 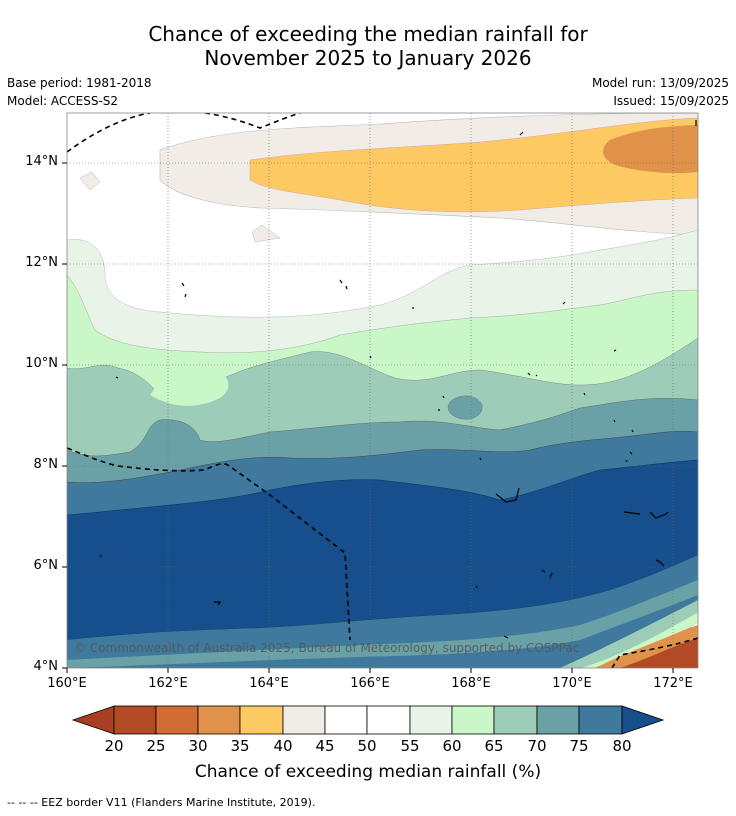 What do you see at coordinates (189, 388) in the screenshot?
I see `band-60-65-interior` at bounding box center [189, 388].